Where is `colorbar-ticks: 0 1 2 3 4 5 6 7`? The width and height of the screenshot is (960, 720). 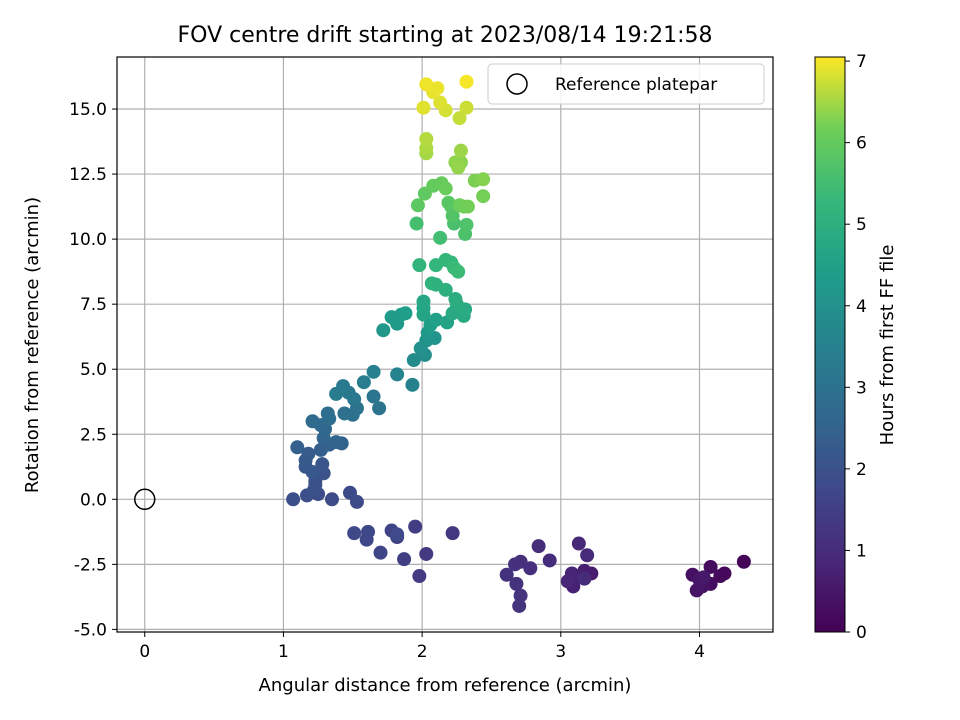
colorbar-ticks: 0 1 2 3 4 5 6 7 is located at coordinates (856, 347).